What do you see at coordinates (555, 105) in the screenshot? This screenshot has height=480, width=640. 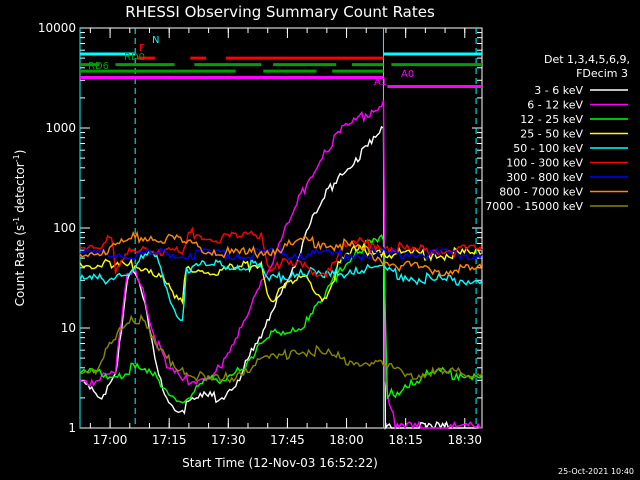 I see `legend-label: 6 - 12 keV` at bounding box center [555, 105].